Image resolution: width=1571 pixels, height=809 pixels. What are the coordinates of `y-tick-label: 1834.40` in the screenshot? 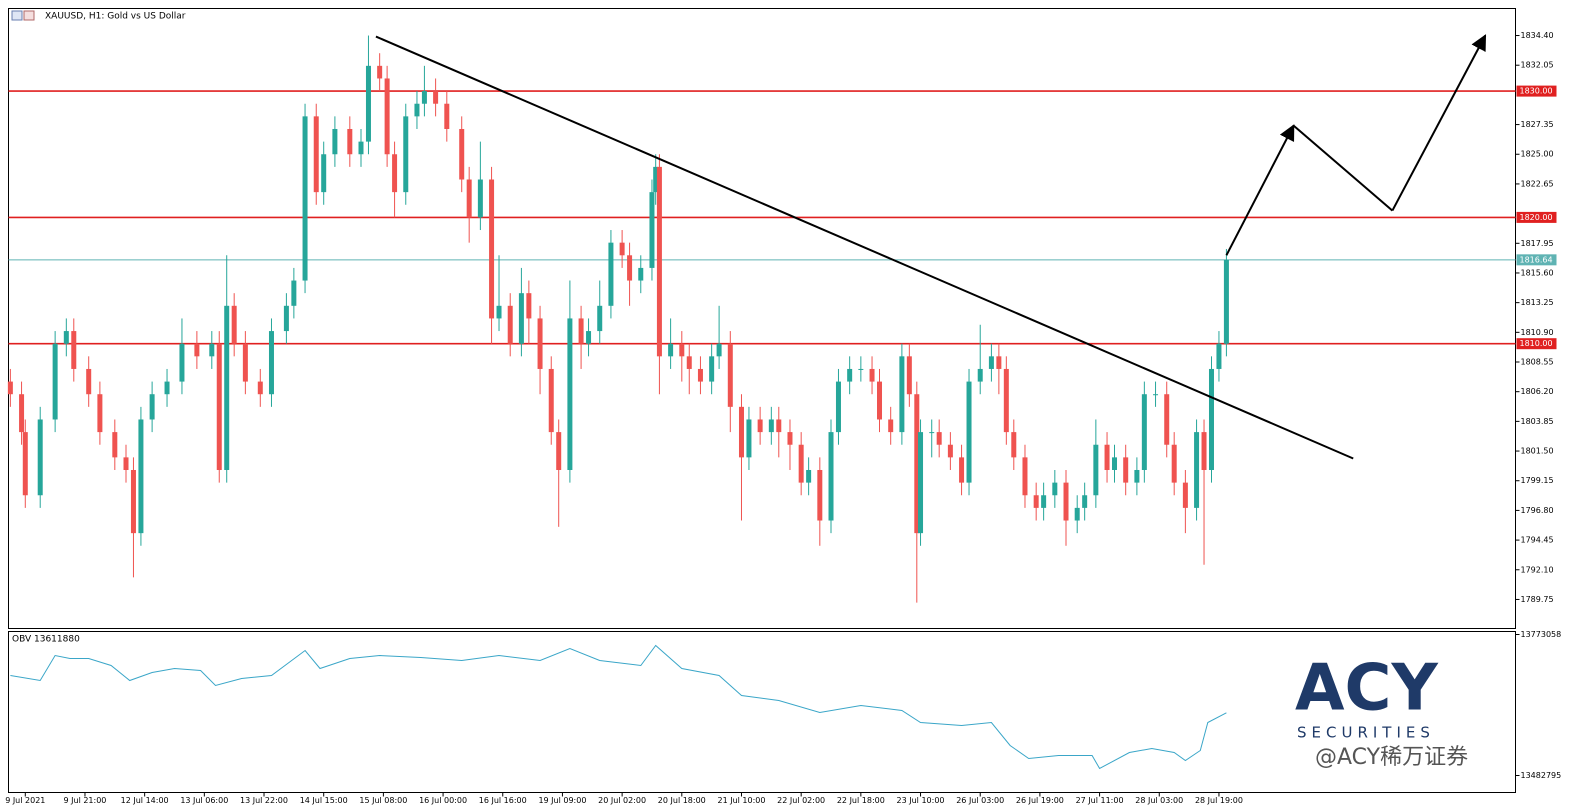 It's located at (1537, 35).